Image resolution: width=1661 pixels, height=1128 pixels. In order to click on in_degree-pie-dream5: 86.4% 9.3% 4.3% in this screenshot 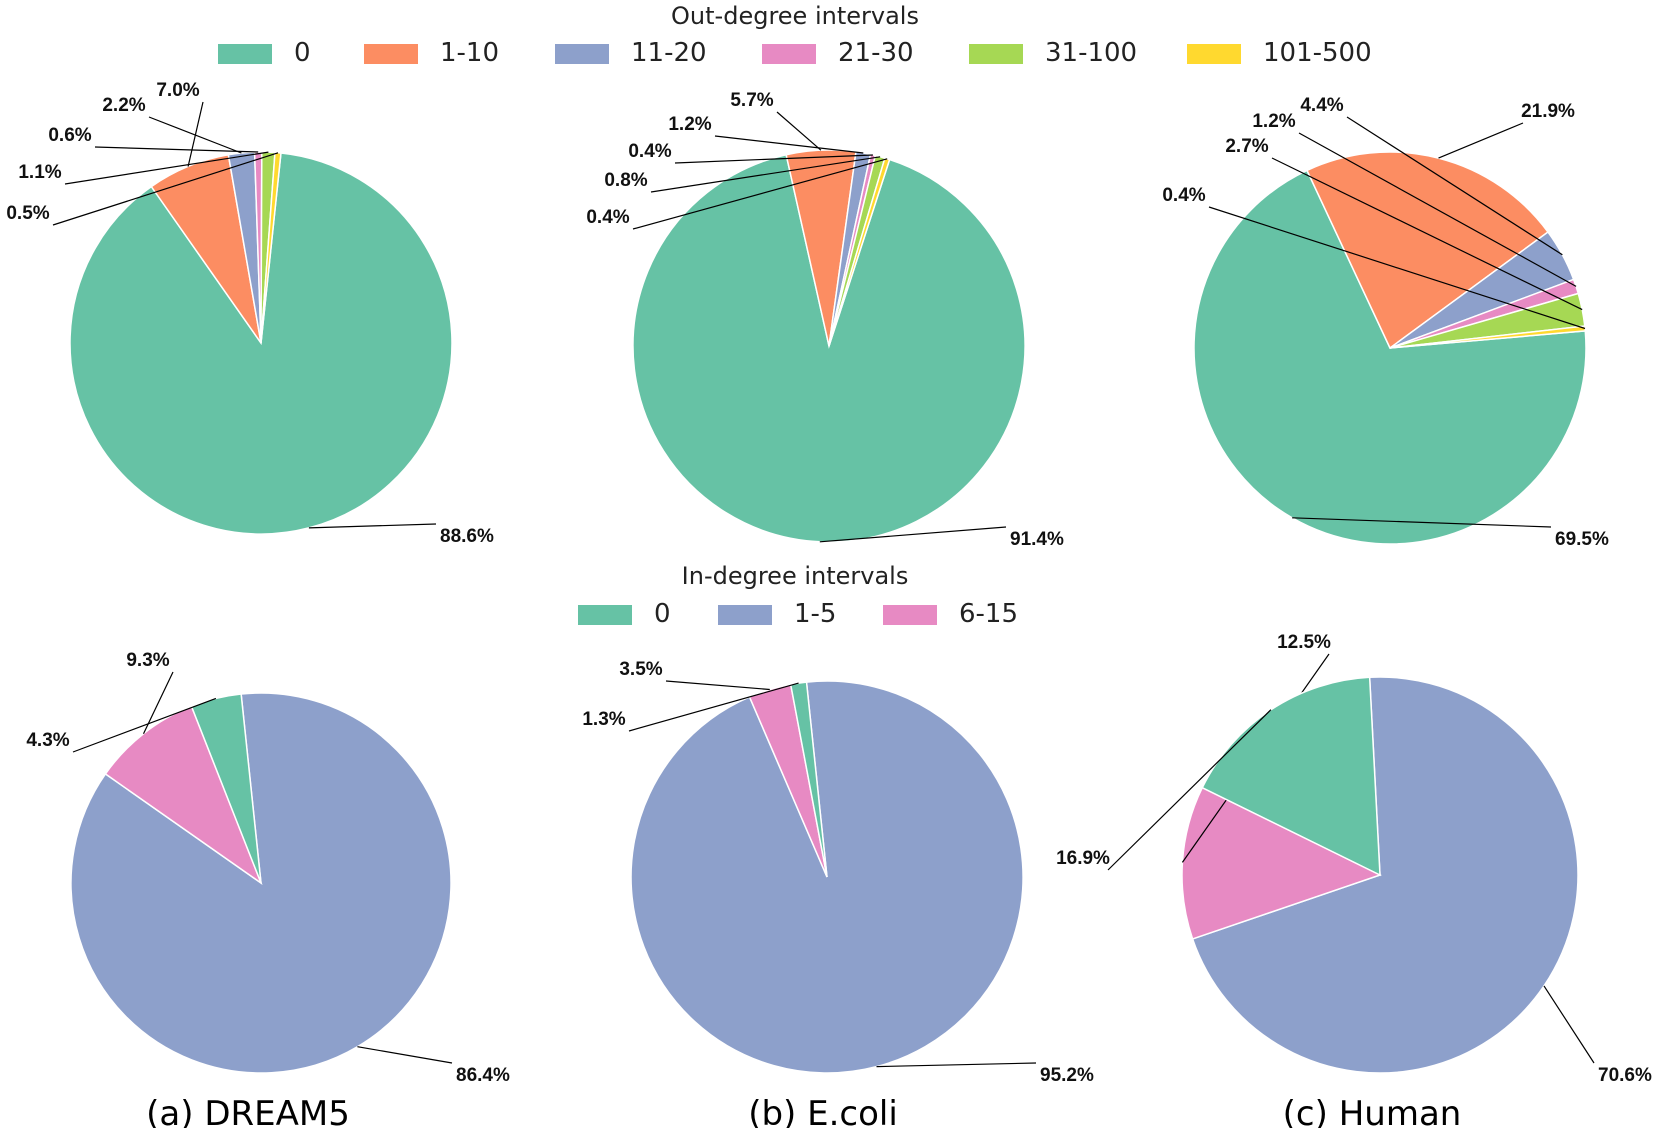, I will do `click(268, 868)`.